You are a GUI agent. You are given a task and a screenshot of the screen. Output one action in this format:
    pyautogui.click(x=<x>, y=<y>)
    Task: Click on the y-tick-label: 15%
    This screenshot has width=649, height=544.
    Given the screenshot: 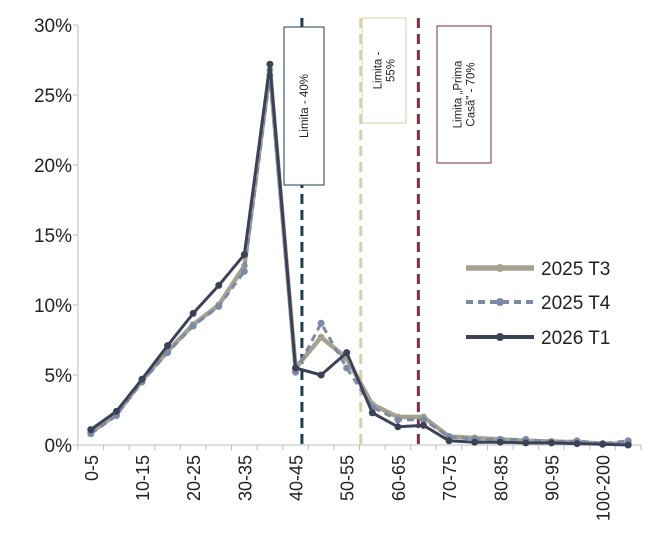 What is the action you would take?
    pyautogui.click(x=53, y=236)
    